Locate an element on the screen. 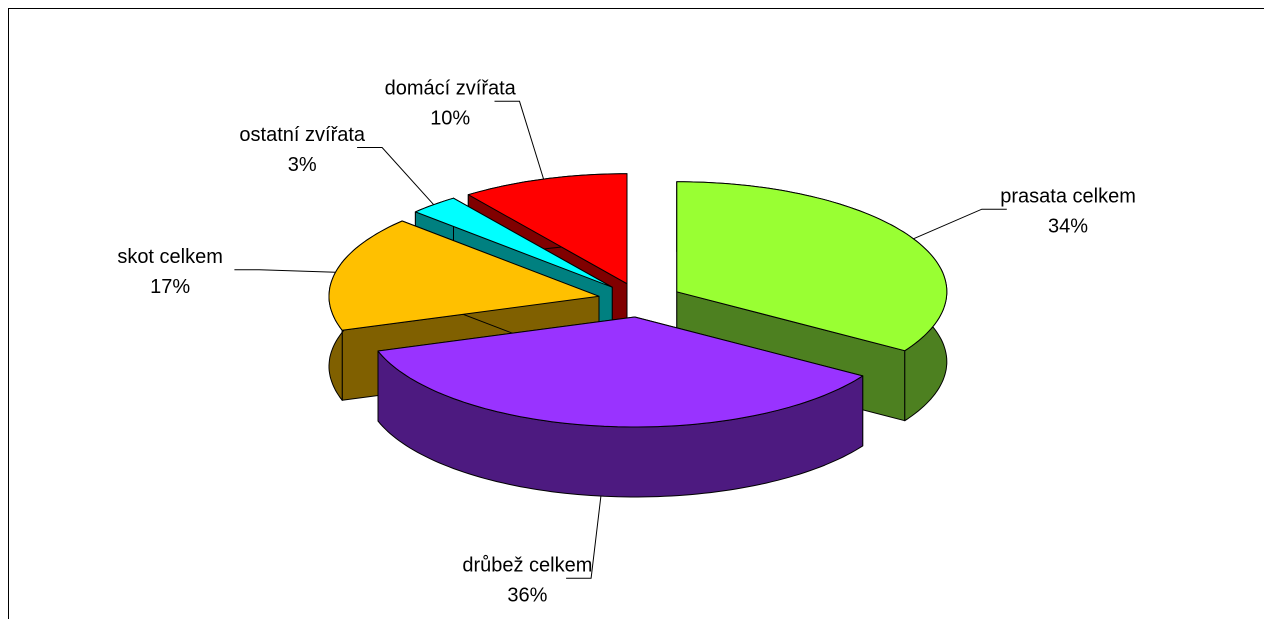 The height and width of the screenshot is (619, 1264). slice-label-value: 10% is located at coordinates (450, 119).